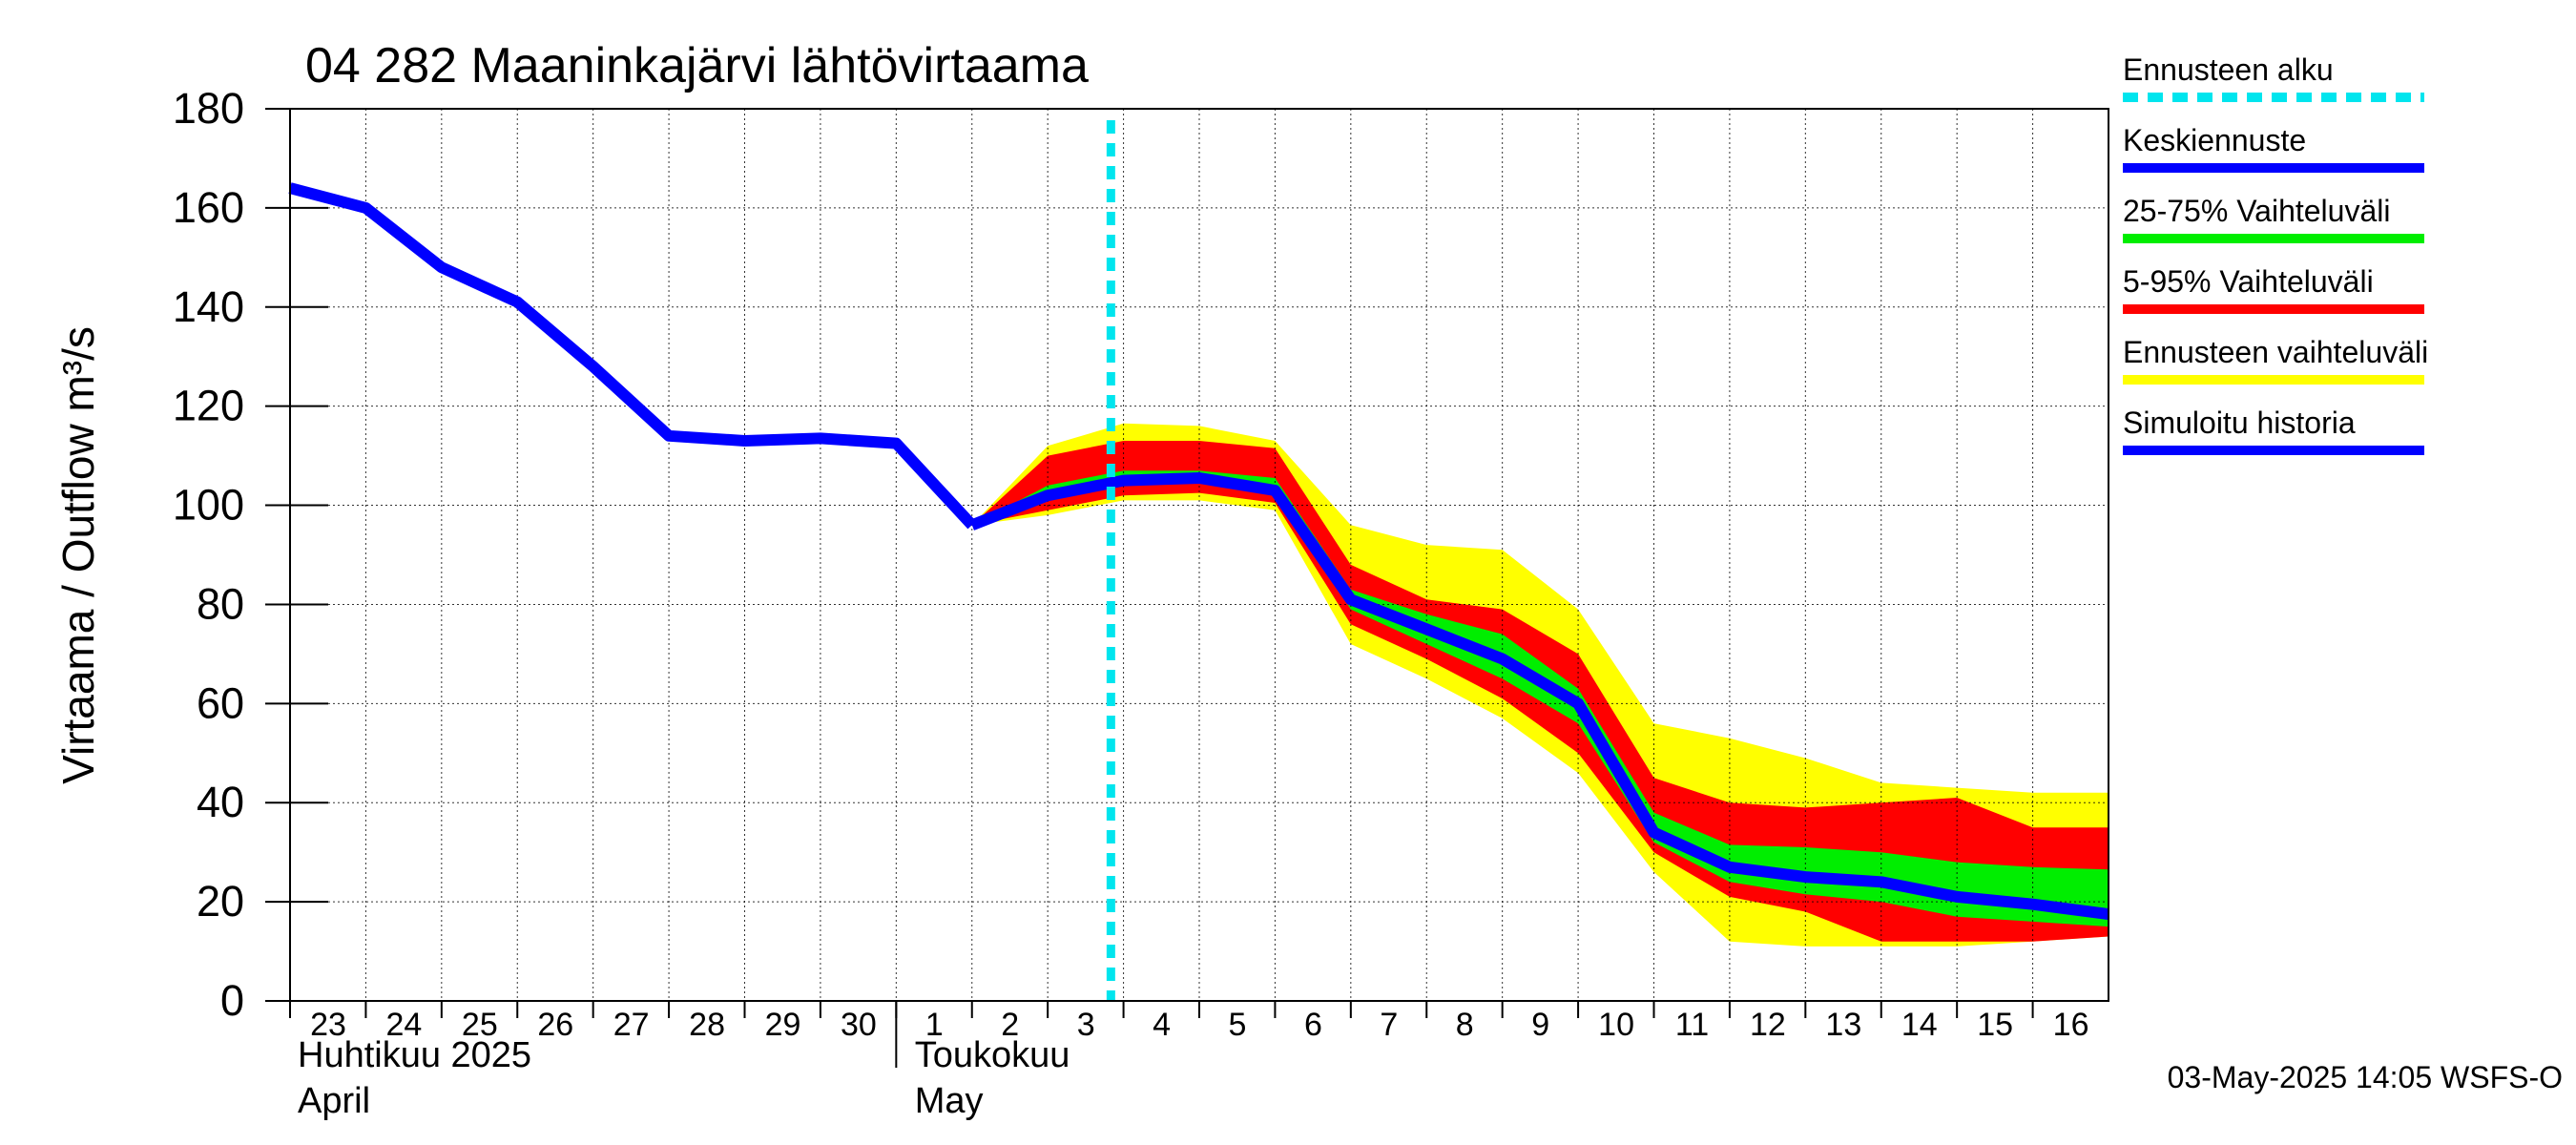 The height and width of the screenshot is (1145, 2576). What do you see at coordinates (992, 1055) in the screenshot?
I see `month-label-fi: Toukokuu` at bounding box center [992, 1055].